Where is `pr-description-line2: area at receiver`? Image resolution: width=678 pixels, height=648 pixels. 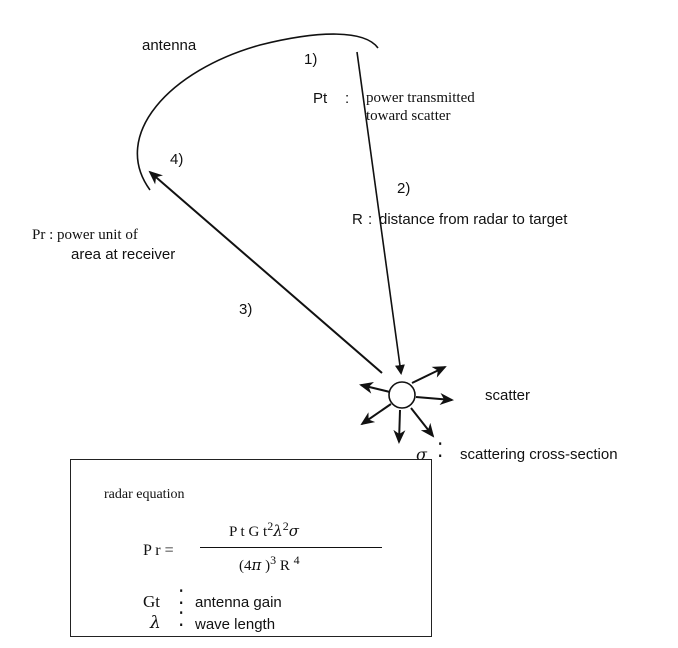 pr-description-line2: area at receiver is located at coordinates (123, 254).